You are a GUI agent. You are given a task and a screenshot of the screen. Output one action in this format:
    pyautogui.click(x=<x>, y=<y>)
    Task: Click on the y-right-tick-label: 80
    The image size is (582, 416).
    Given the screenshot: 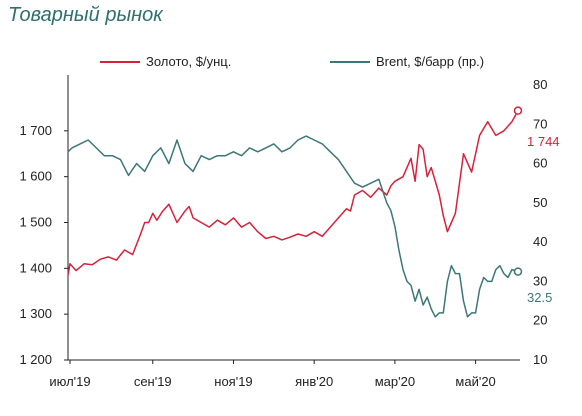 What is the action you would take?
    pyautogui.click(x=540, y=84)
    